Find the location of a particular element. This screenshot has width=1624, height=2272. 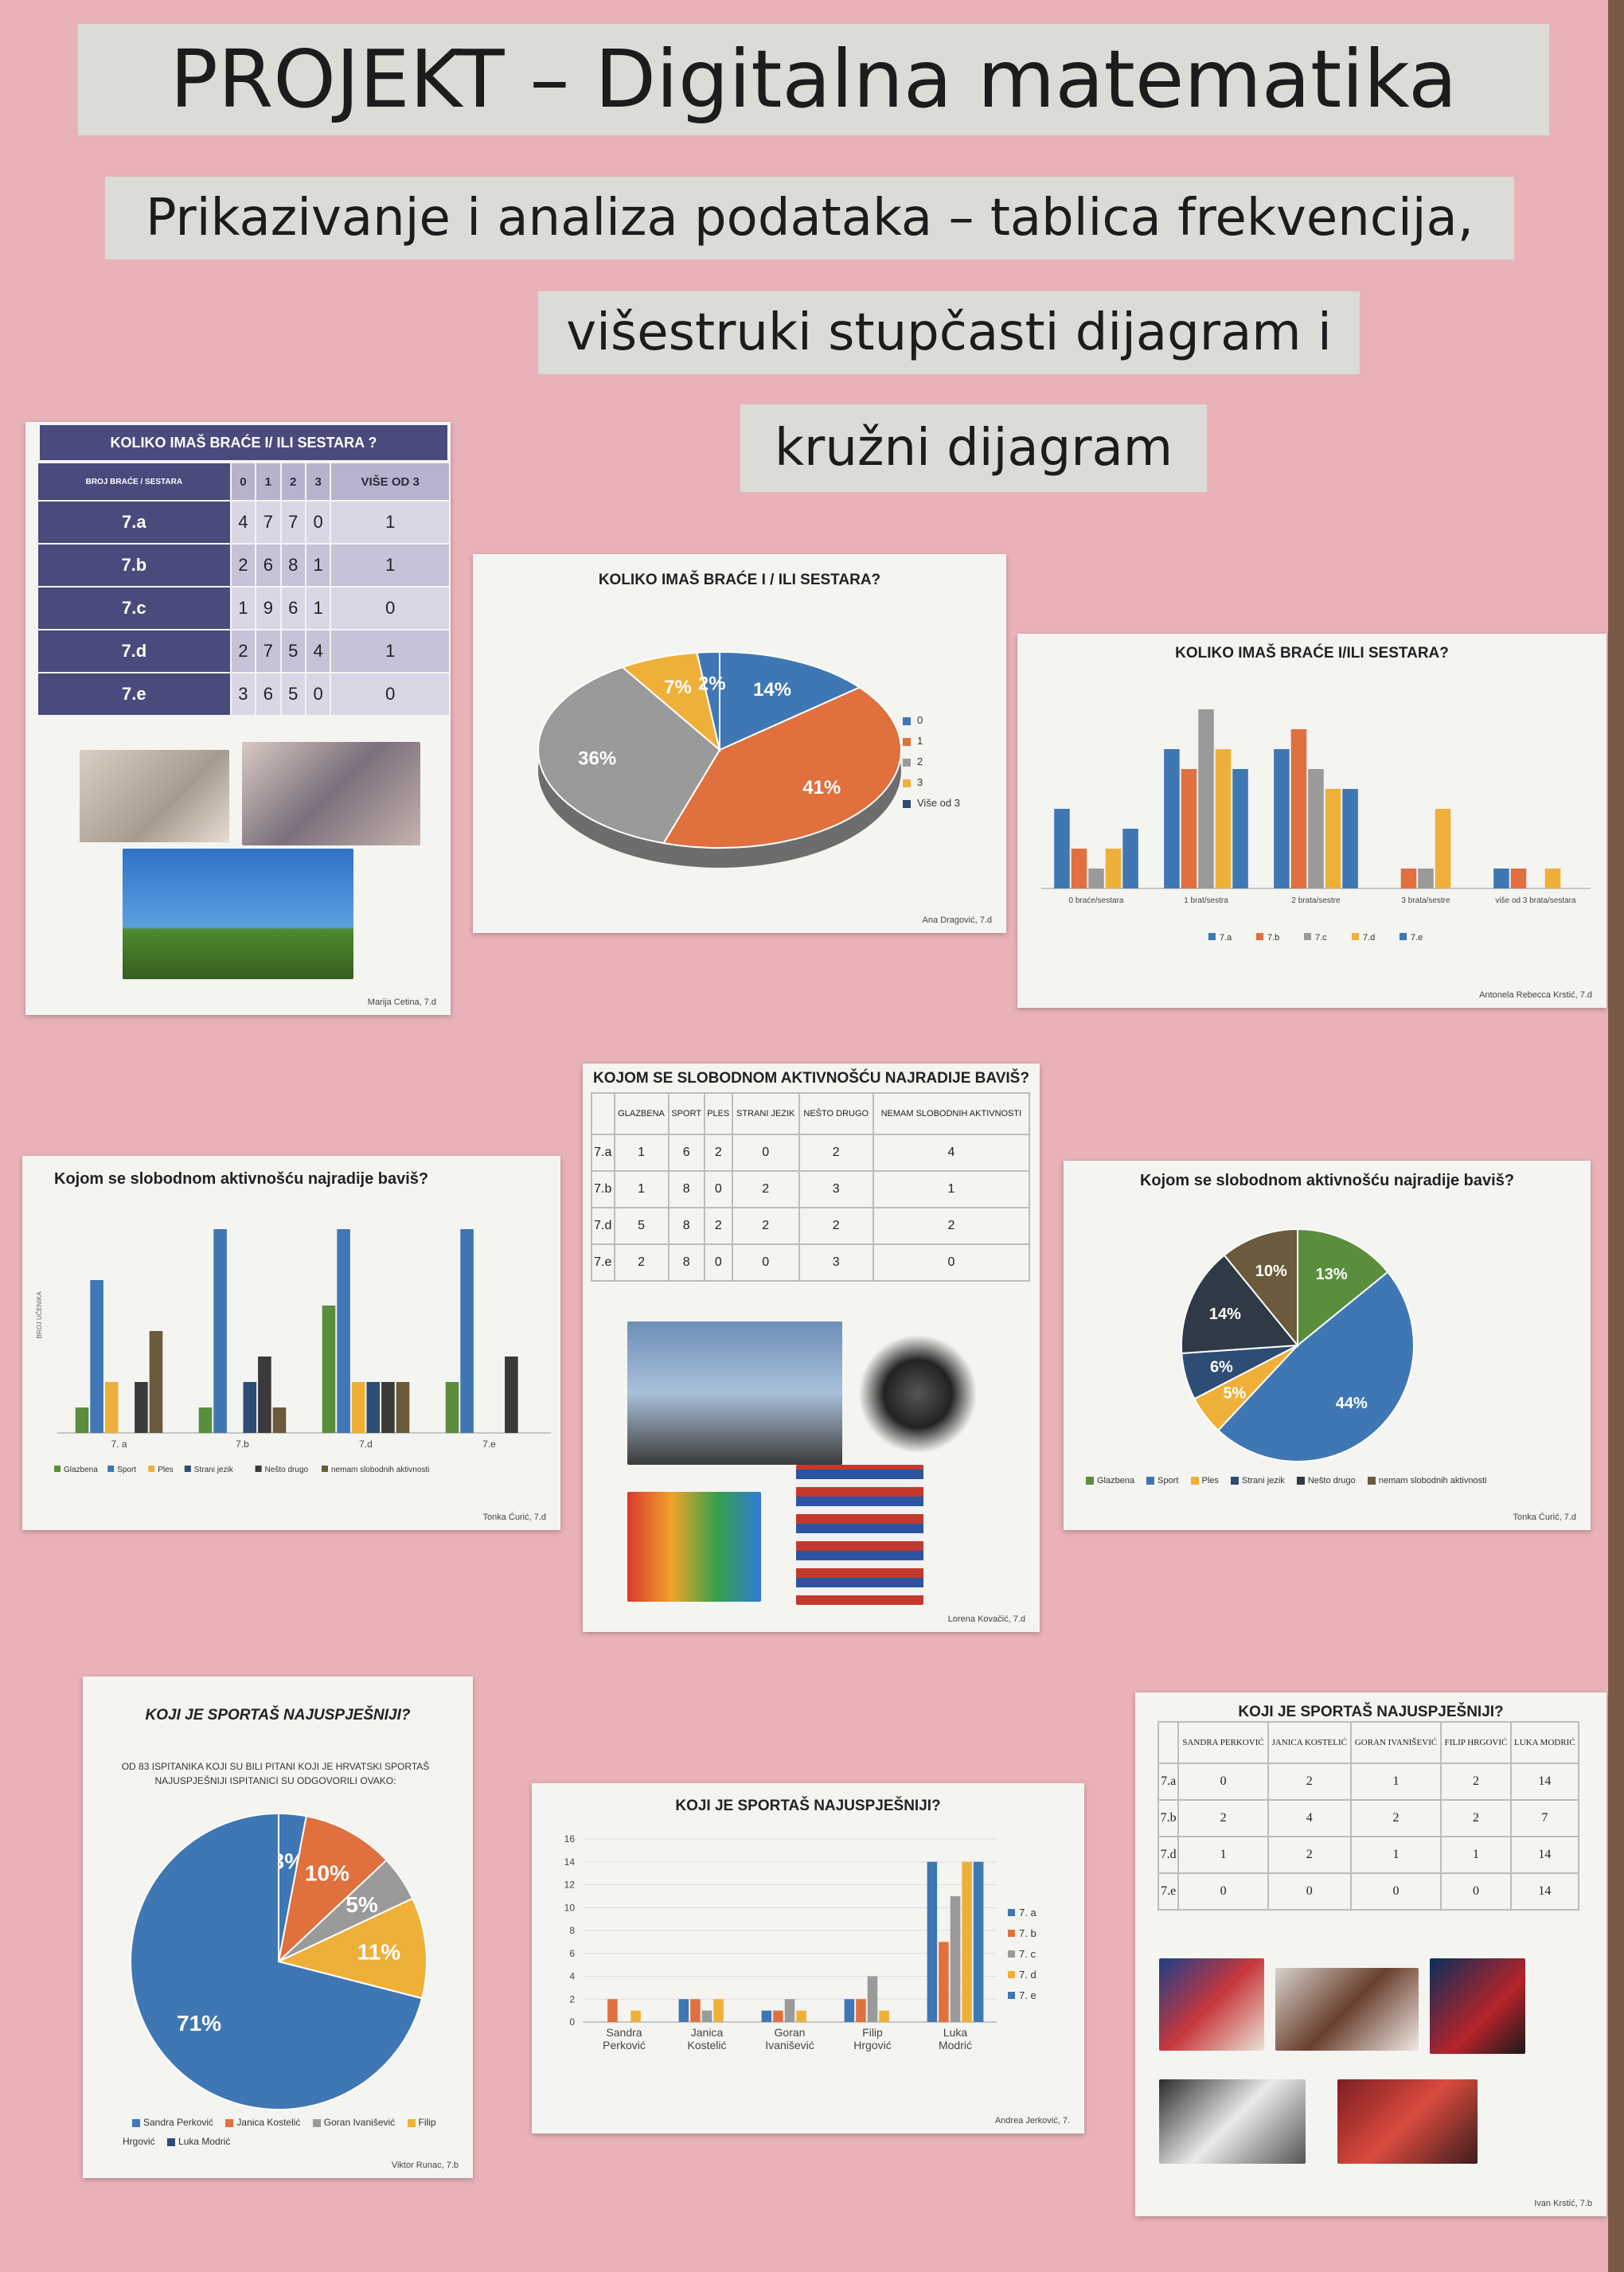

table-cell: 4 is located at coordinates (318, 651).